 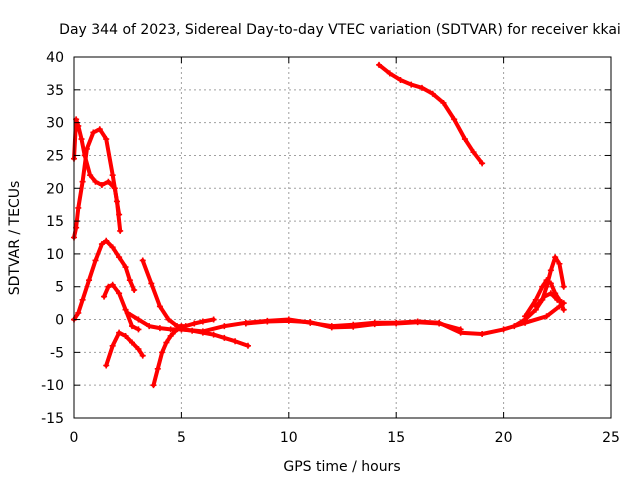 What do you see at coordinates (341, 467) in the screenshot?
I see `x-axis-label: GPS time / hours` at bounding box center [341, 467].